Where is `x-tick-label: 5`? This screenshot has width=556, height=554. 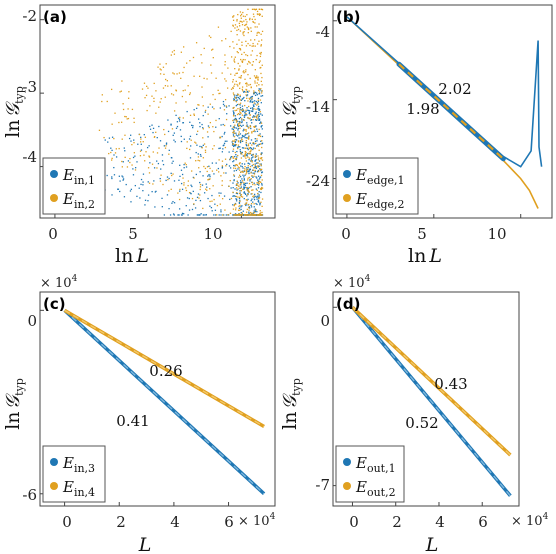 x-tick-label: 5 is located at coordinates (133, 234).